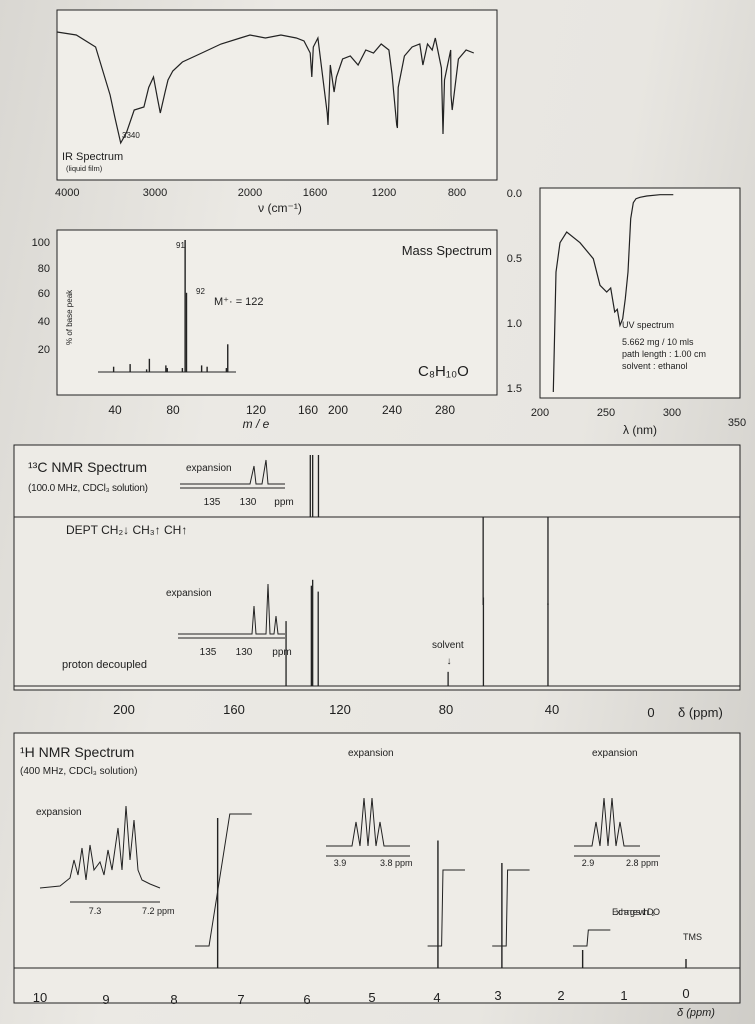 The height and width of the screenshot is (1024, 755). I want to click on c13-dept-expansion-tick: ppm, so click(283, 502).